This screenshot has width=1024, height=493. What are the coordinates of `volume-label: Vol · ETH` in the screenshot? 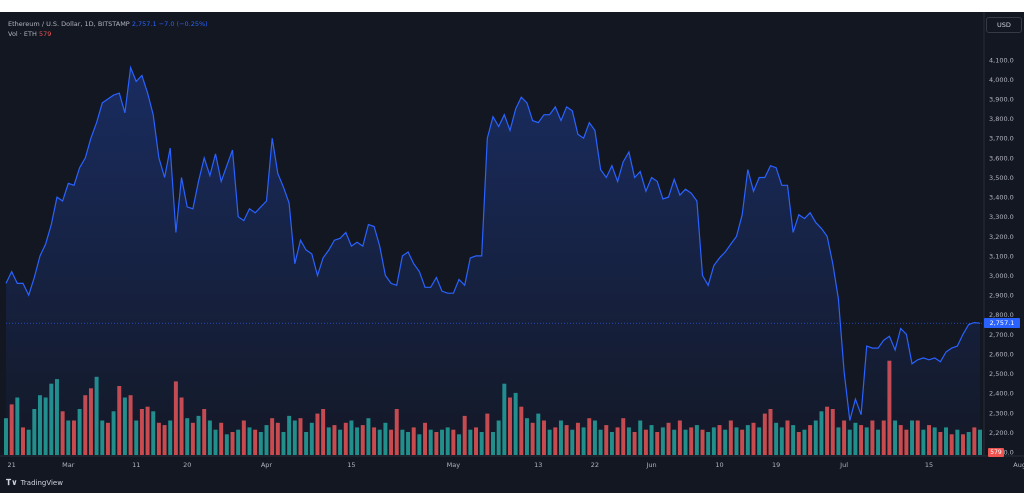 It's located at (22, 34).